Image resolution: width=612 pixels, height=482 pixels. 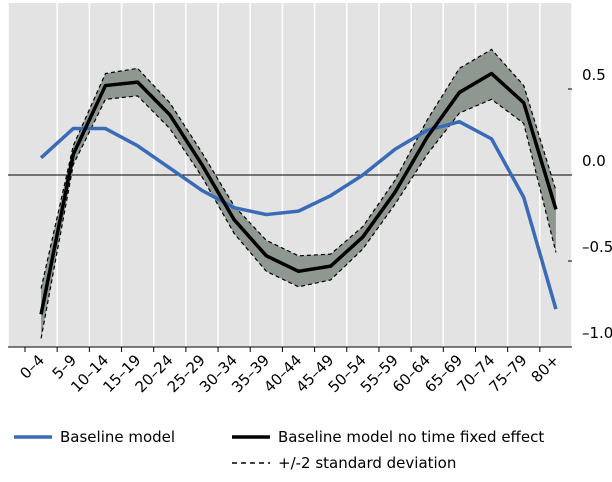 I want to click on y-tick-label: 0.0, so click(x=594, y=161).